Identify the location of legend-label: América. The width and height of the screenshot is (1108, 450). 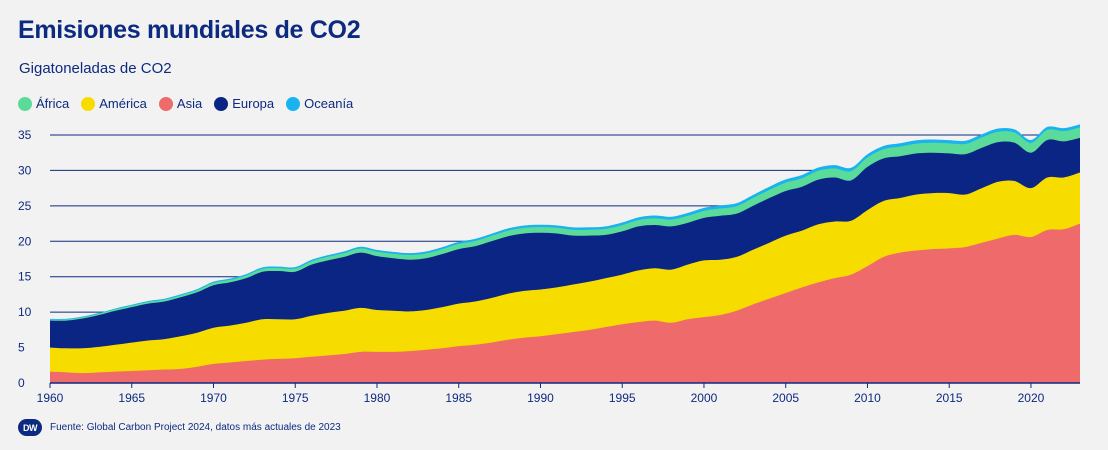
(123, 103).